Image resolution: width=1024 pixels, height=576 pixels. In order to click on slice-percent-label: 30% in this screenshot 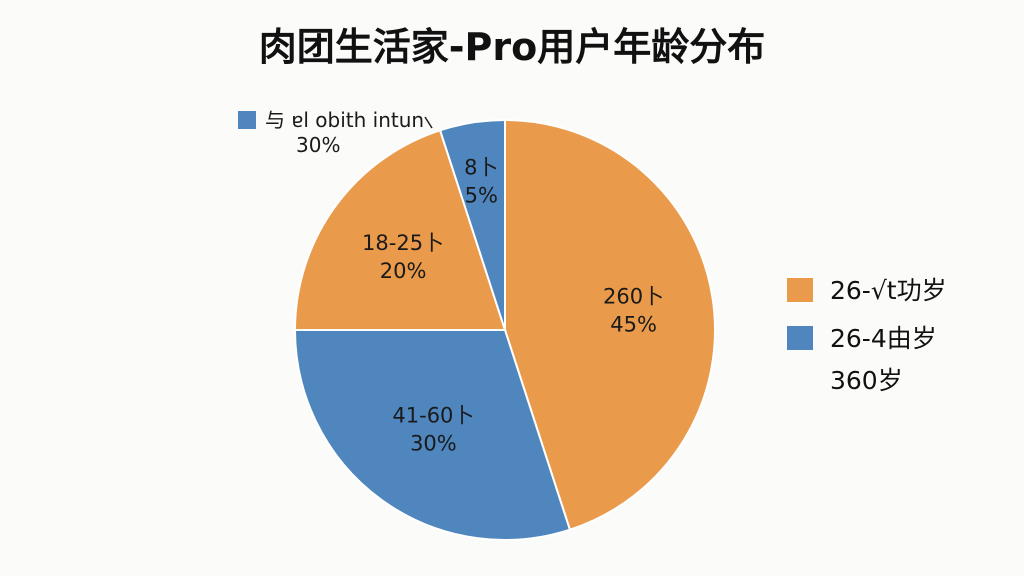, I will do `click(433, 444)`.